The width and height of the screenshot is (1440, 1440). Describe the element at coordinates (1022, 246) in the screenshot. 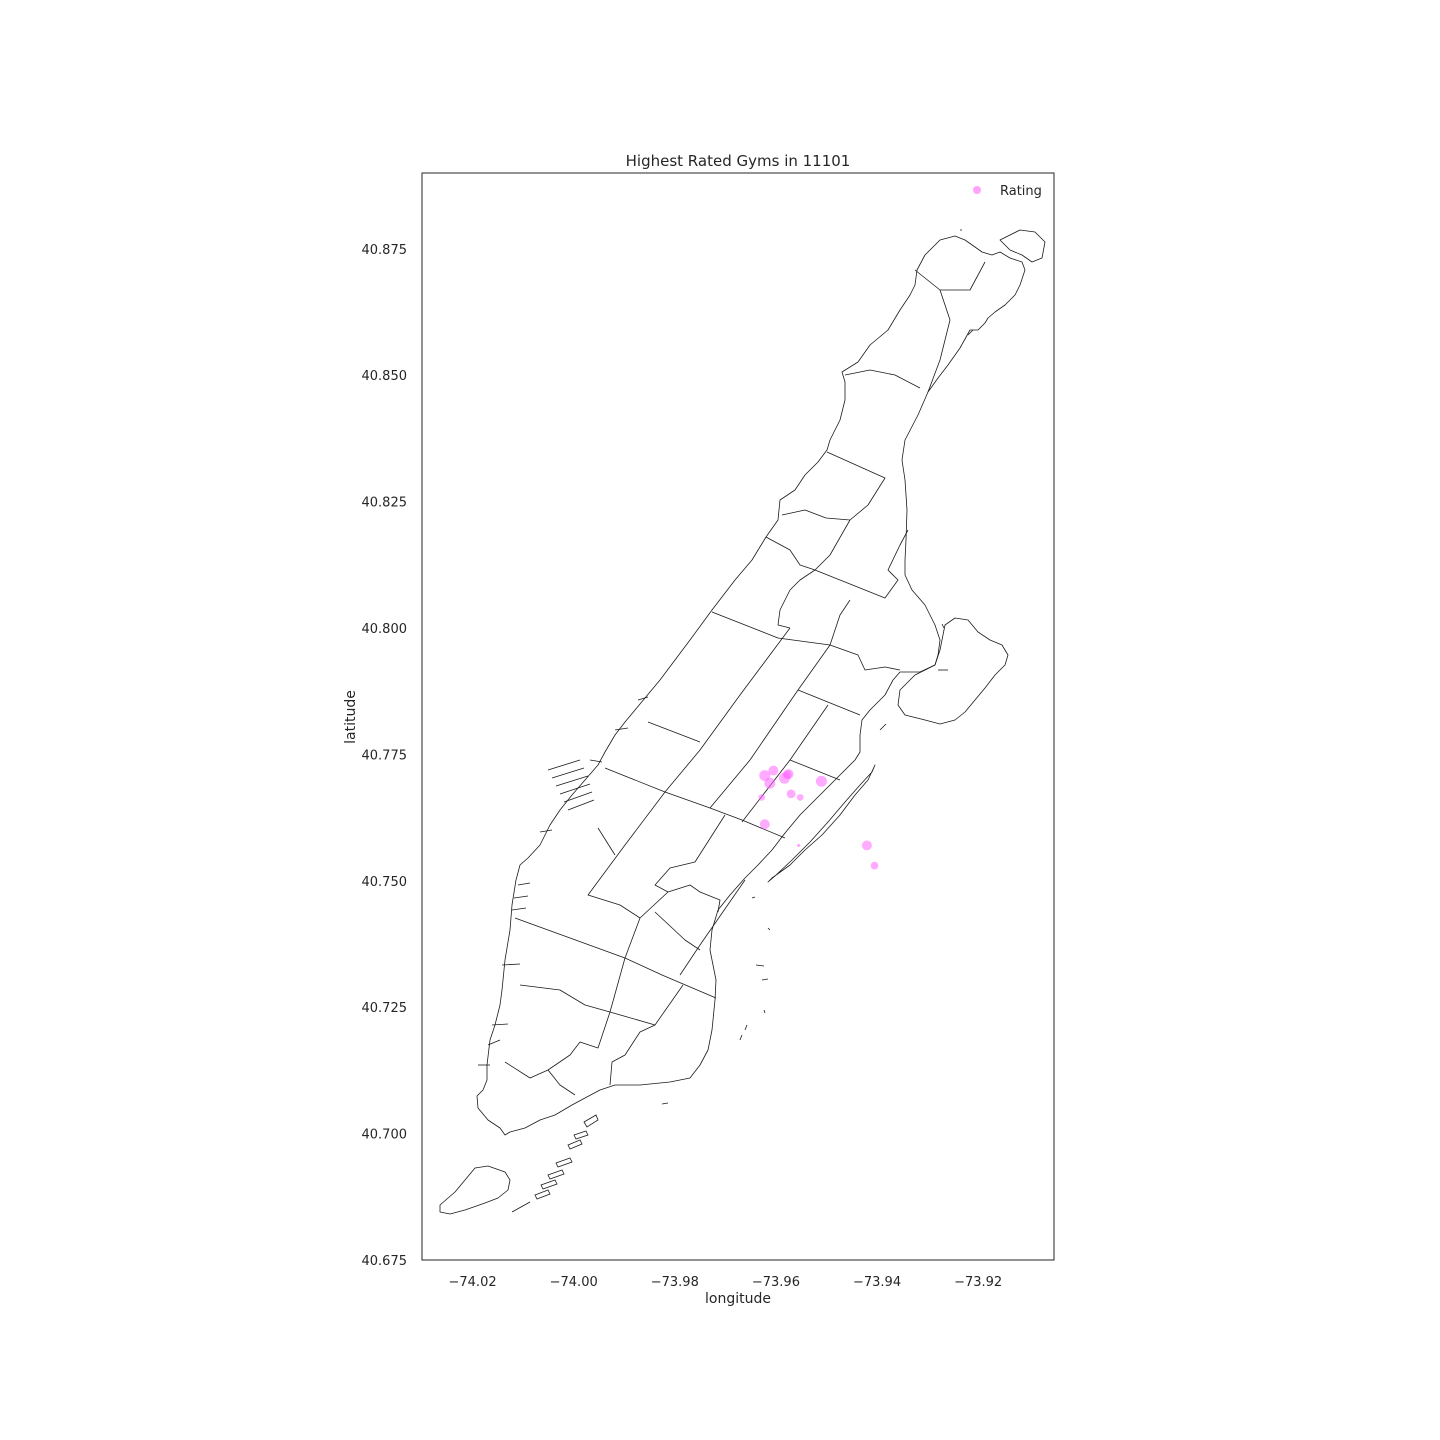

I see `inwood-hill-outline` at that location.